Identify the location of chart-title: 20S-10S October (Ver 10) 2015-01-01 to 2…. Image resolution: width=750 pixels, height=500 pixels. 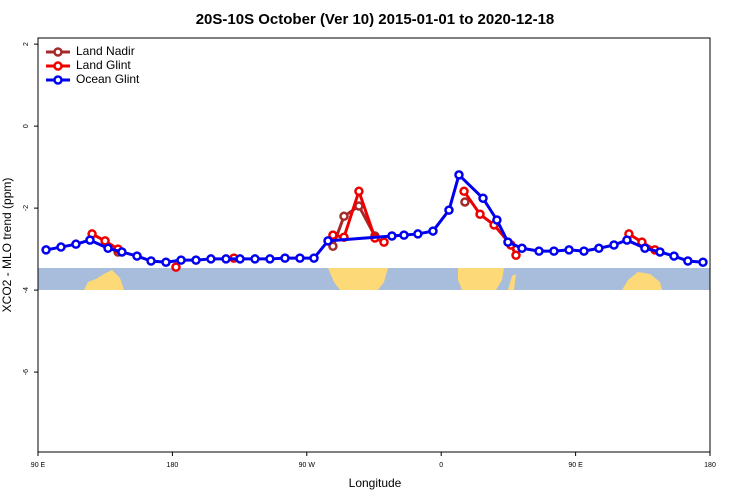
(375, 19).